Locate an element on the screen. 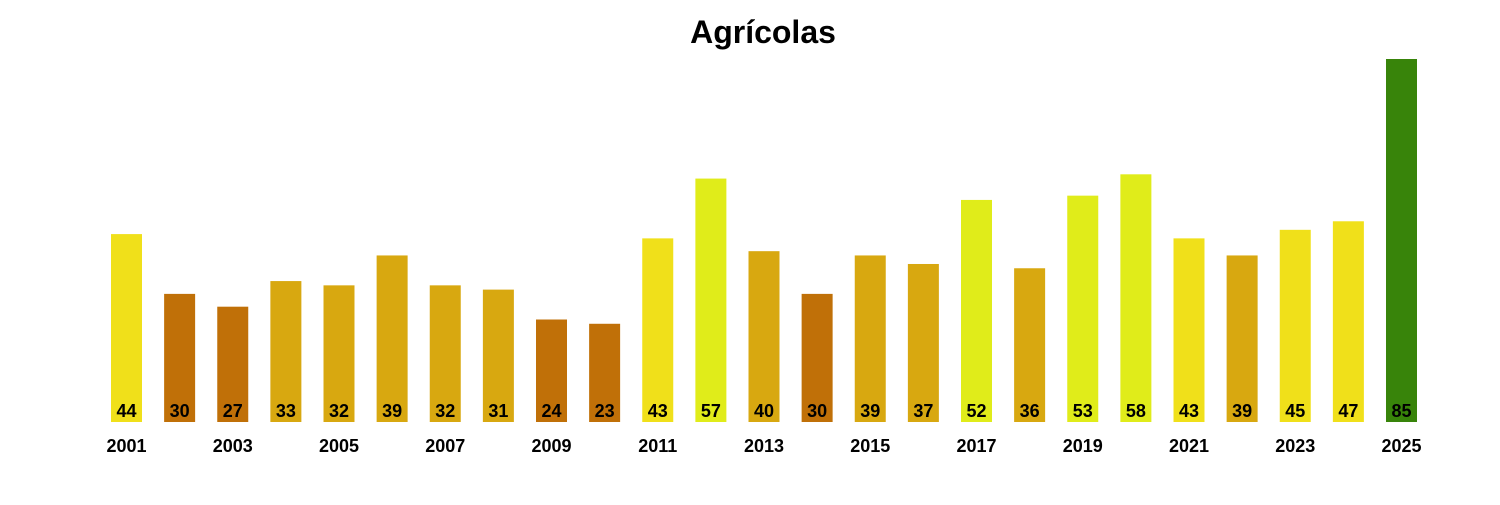 This screenshot has width=1500, height=505. data-label: 31 is located at coordinates (498, 411).